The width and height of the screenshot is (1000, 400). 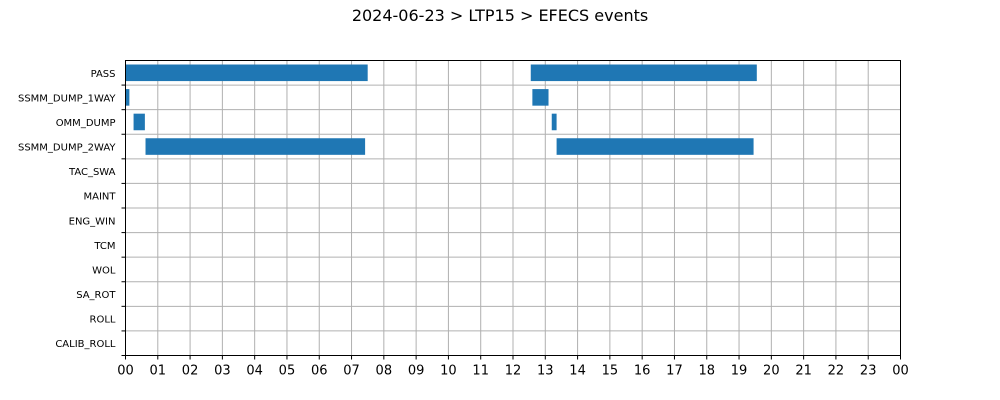 I want to click on y-tick-label: SSMM_DUMP_1WAY, so click(x=67, y=98).